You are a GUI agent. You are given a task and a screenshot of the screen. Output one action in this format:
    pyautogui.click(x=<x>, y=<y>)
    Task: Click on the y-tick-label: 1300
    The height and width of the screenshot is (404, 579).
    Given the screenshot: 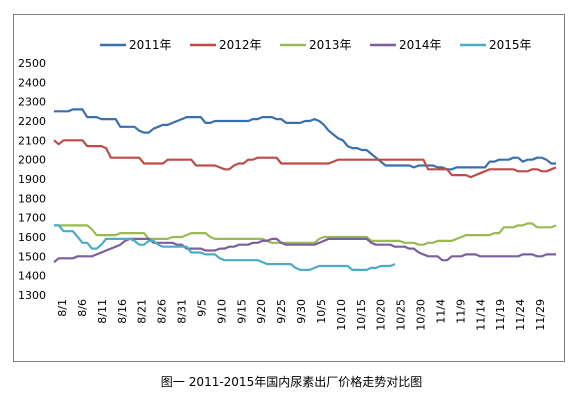 What is the action you would take?
    pyautogui.click(x=32, y=295)
    